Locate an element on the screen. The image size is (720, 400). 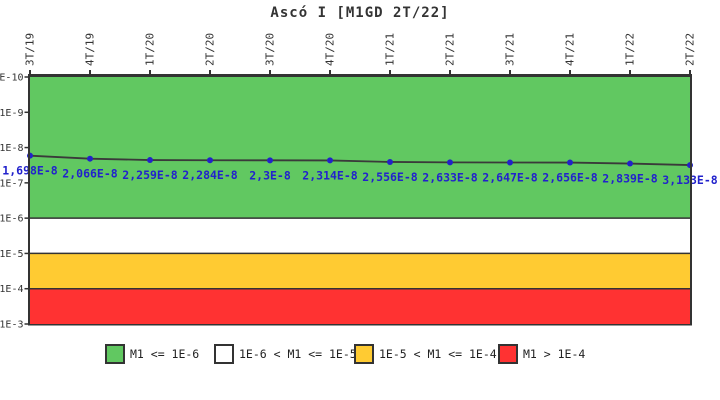
y-tick-label: 1E-7 is located at coordinates (12, 183).